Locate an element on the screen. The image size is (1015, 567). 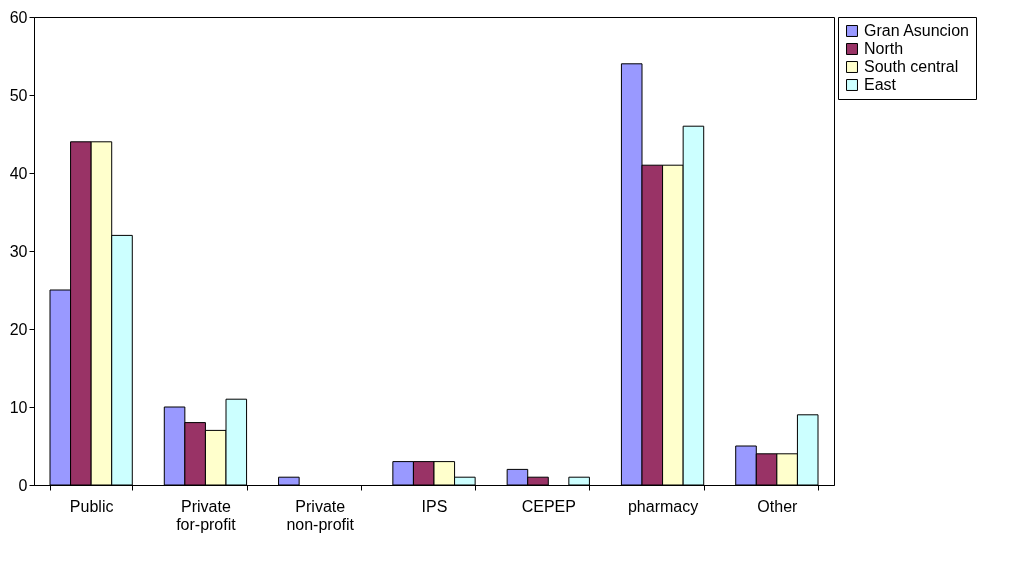
legend-label: Gran Asuncion is located at coordinates (916, 30).